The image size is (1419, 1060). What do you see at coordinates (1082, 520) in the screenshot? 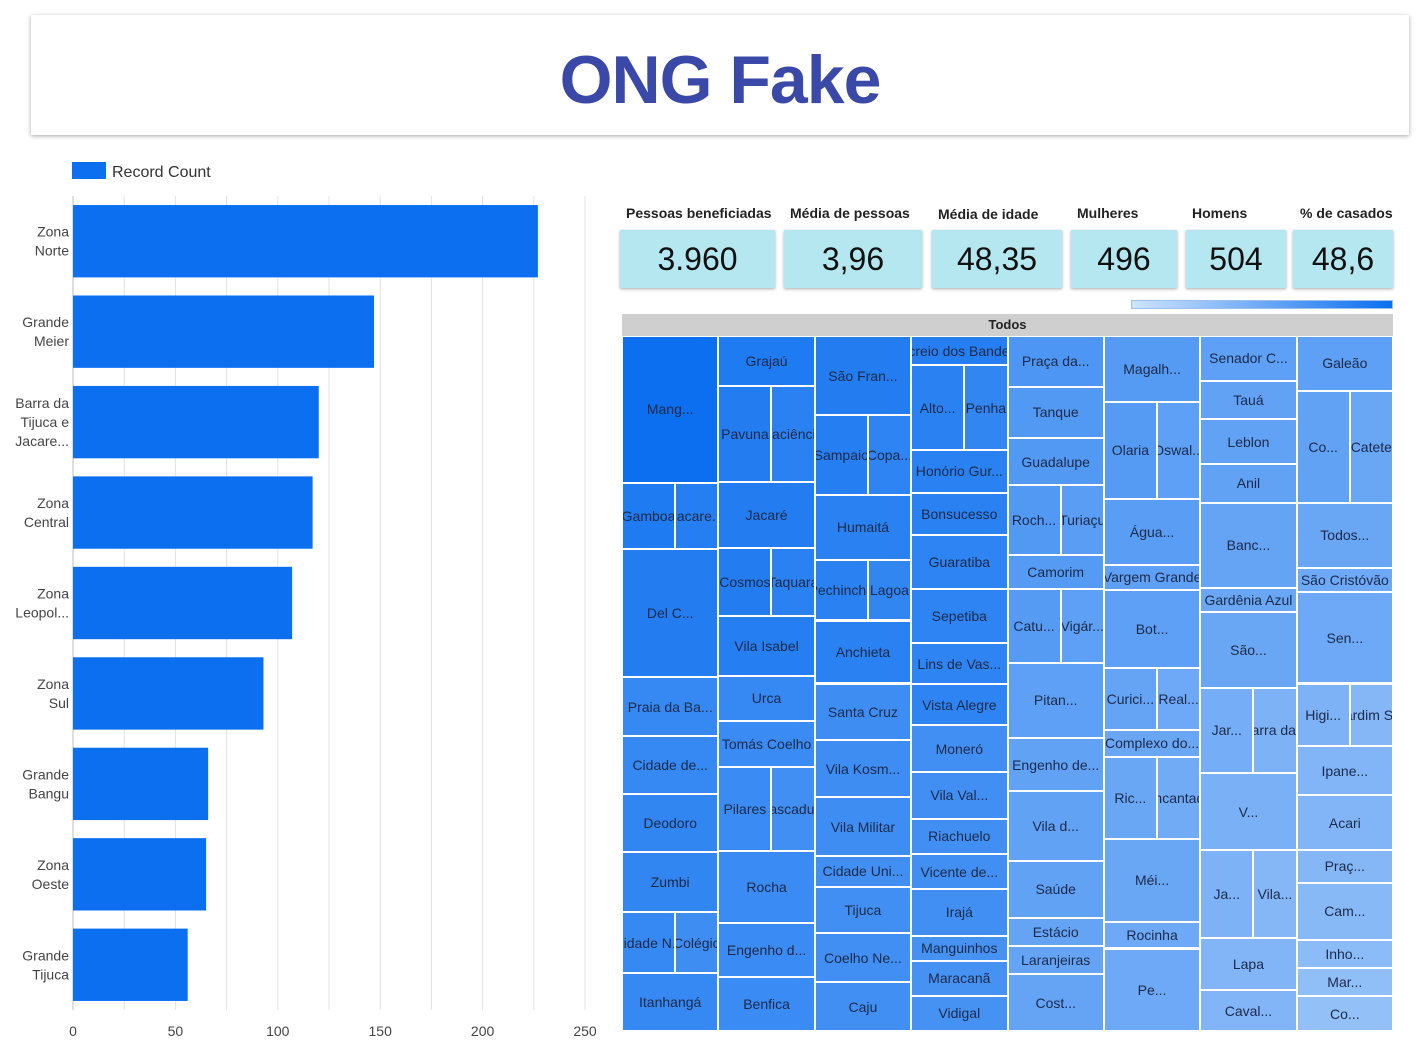
I see `treemap-tile: Turiaçu` at bounding box center [1082, 520].